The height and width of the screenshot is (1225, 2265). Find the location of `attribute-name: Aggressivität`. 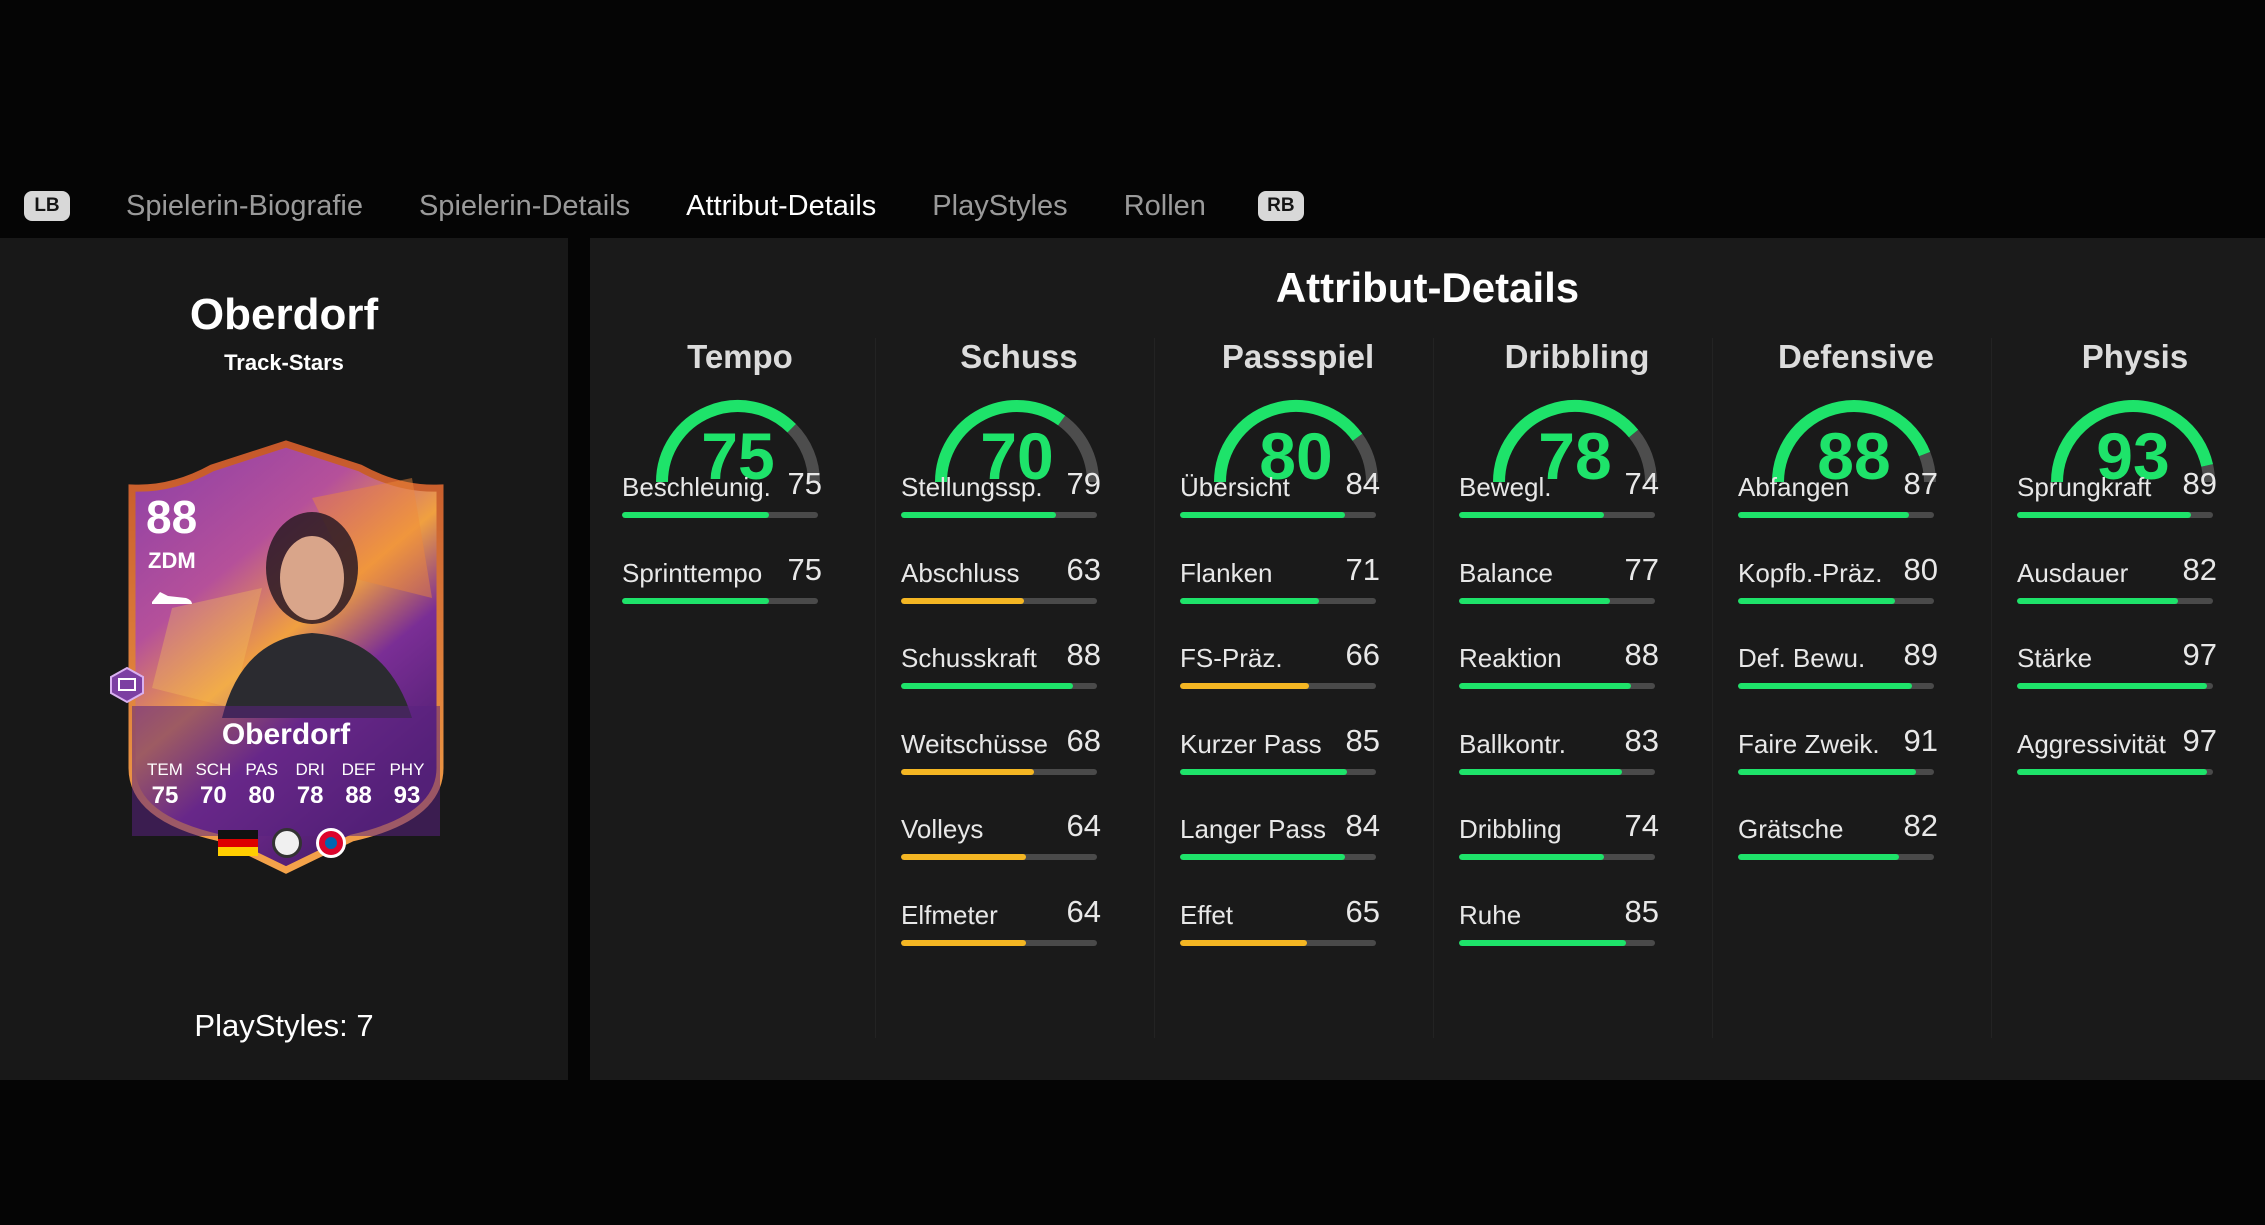

attribute-name: Aggressivität is located at coordinates (2091, 743).